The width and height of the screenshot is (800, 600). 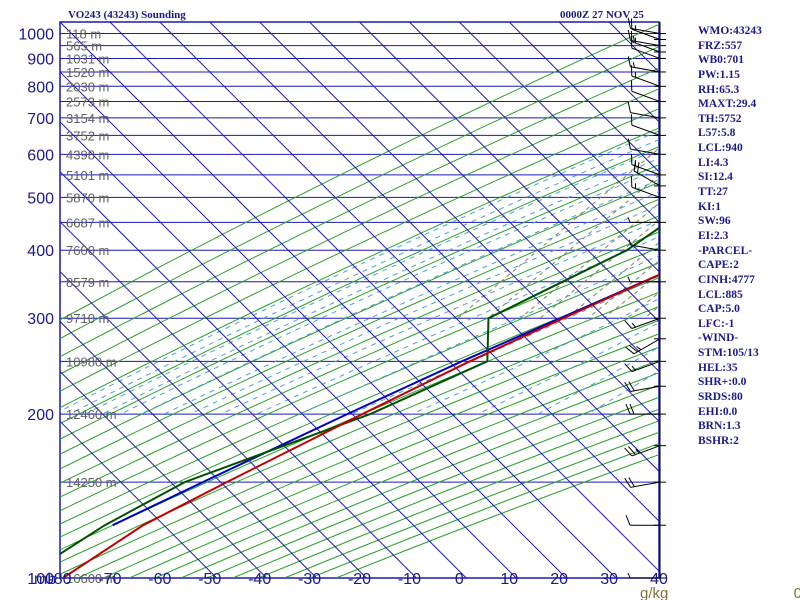 I want to click on pressure-tick-label: 500, so click(x=40, y=198).